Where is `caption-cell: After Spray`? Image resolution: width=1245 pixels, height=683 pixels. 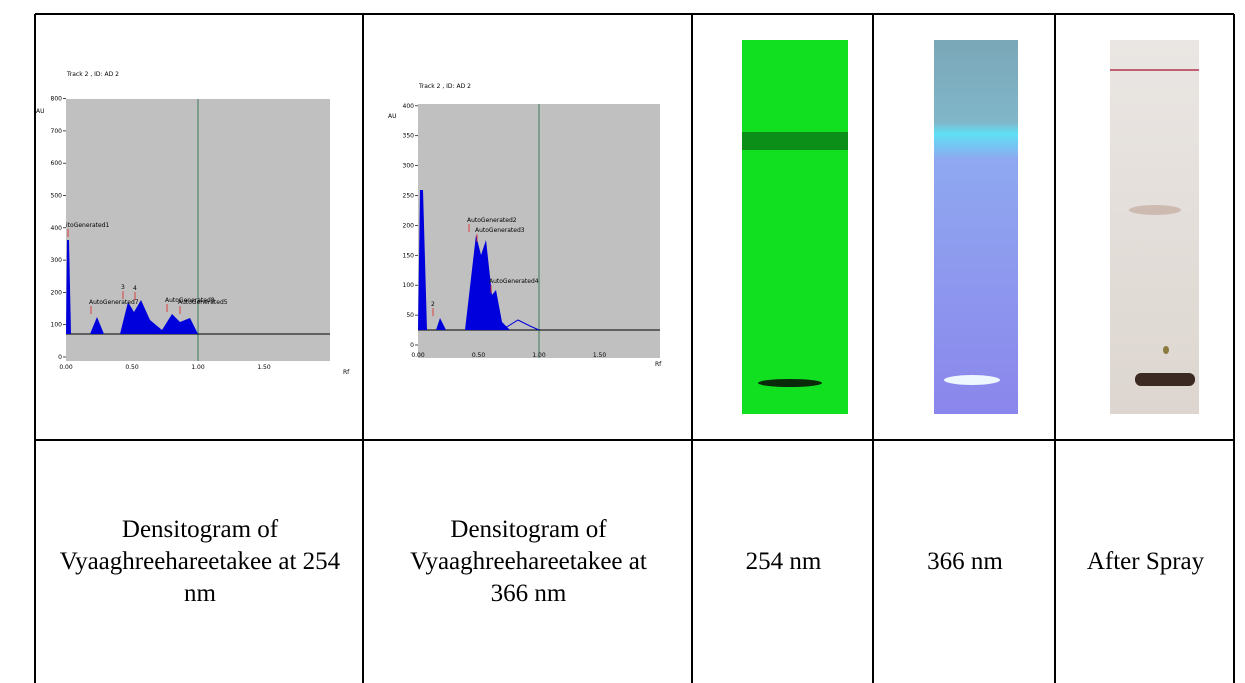
caption-cell: After Spray is located at coordinates (1145, 561).